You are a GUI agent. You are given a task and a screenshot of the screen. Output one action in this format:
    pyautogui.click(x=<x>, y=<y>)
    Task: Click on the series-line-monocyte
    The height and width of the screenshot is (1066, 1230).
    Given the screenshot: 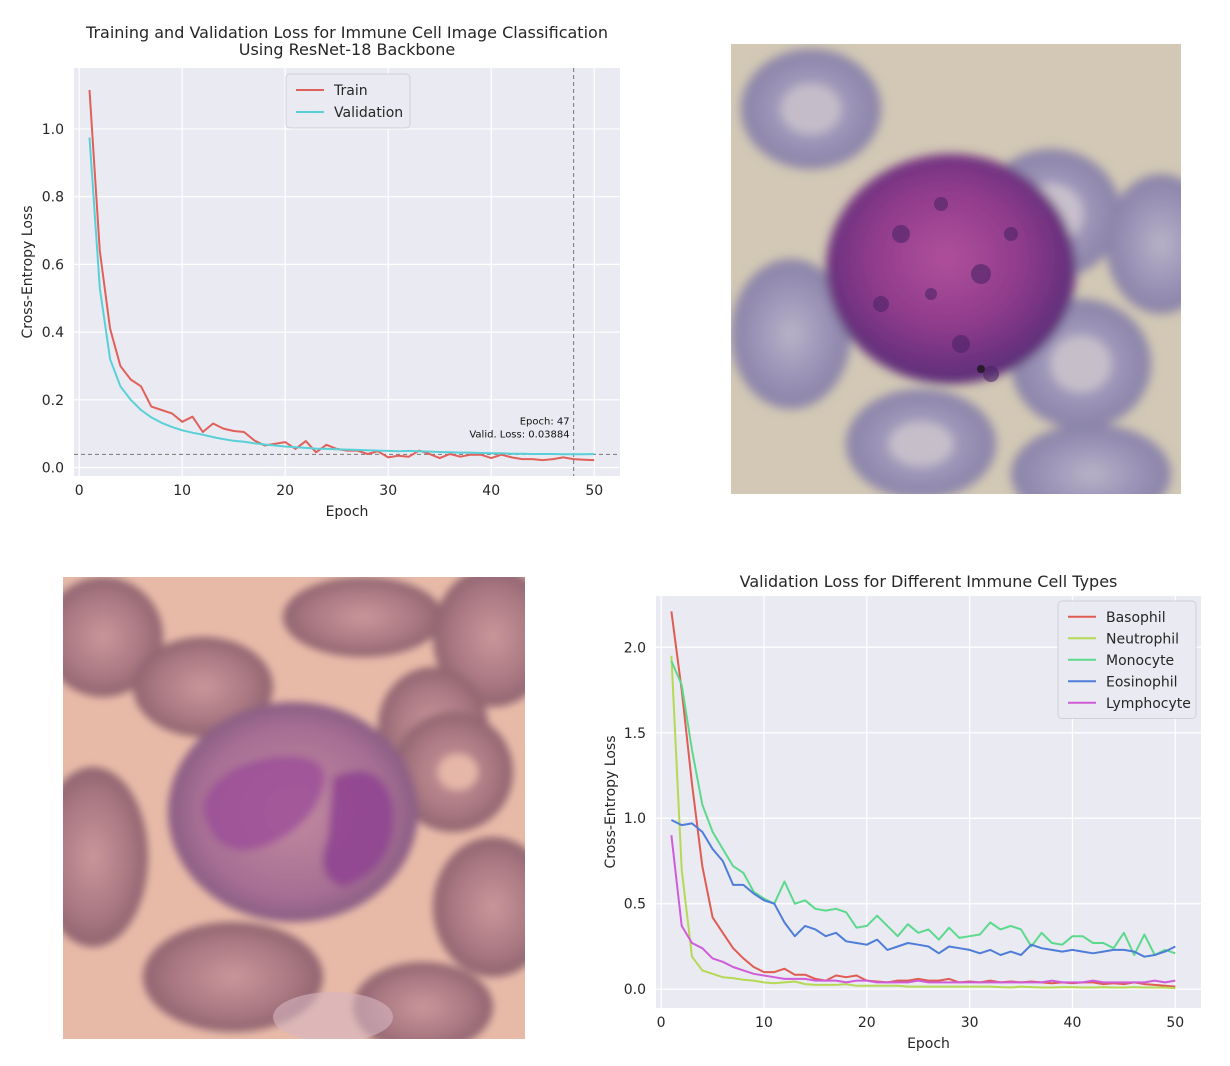 What is the action you would take?
    pyautogui.click(x=923, y=808)
    